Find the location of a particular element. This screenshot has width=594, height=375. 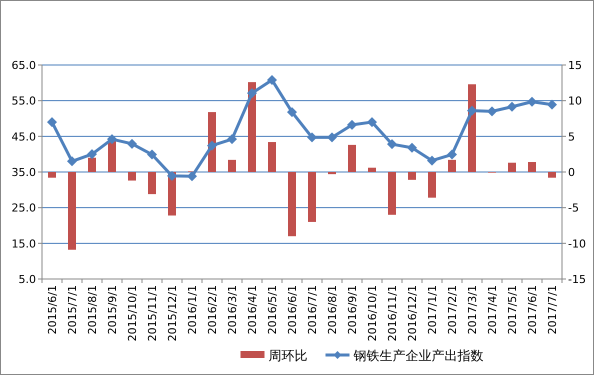

legend-label: 周环比 is located at coordinates (288, 356).